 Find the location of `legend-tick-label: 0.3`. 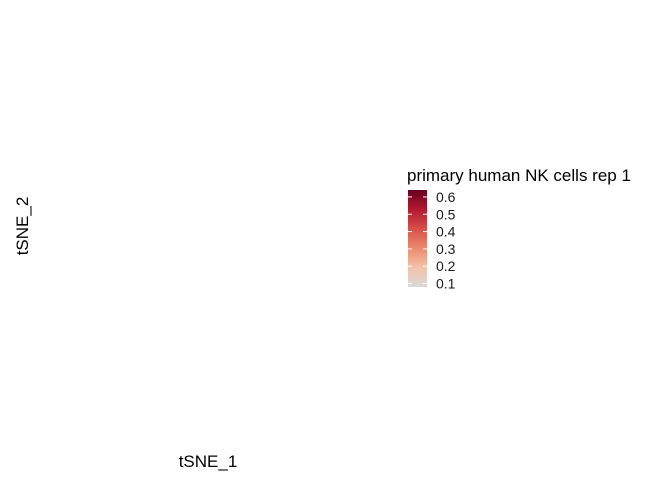

legend-tick-label: 0.3 is located at coordinates (446, 249).